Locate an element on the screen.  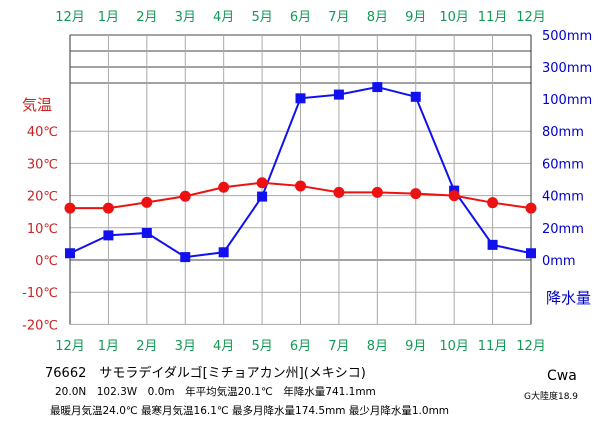
precipitation-tick-label: 40mm is located at coordinates (563, 197).